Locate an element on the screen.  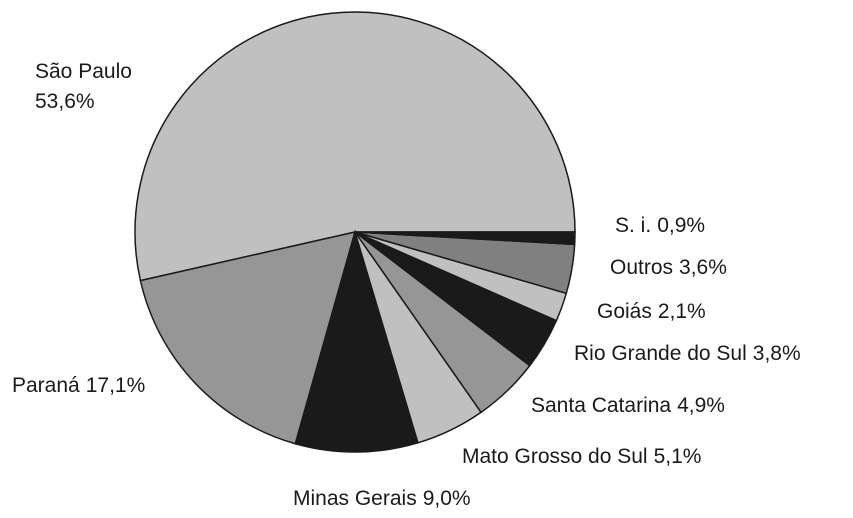
value-label: 0,9% is located at coordinates (681, 225).